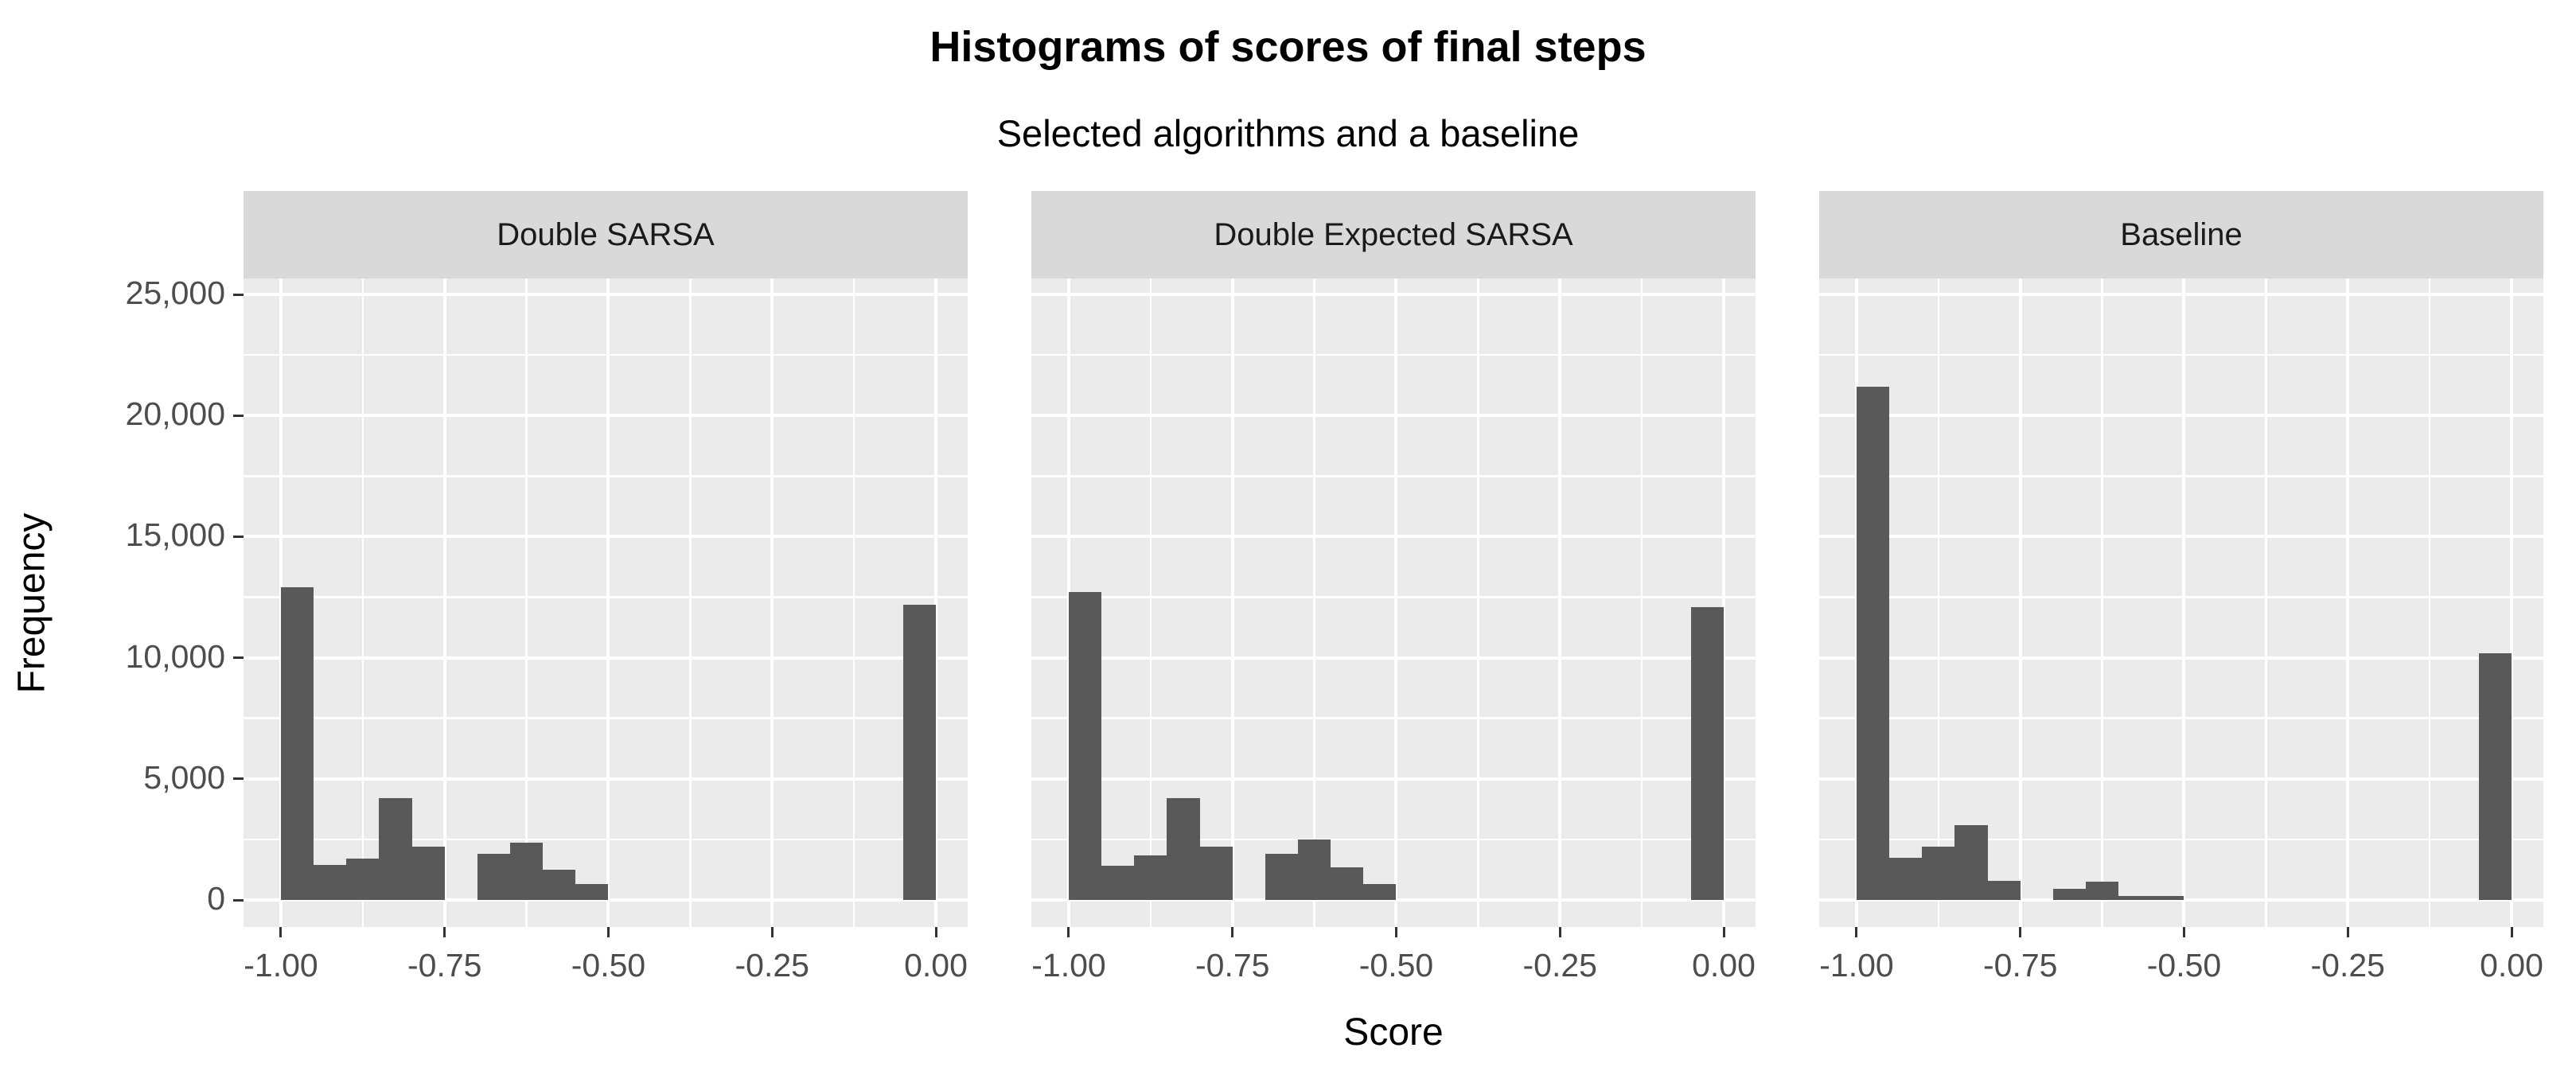 This screenshot has height=1079, width=2576. Describe the element at coordinates (2181, 235) in the screenshot. I see `facet-strip-label: Baseline` at that location.